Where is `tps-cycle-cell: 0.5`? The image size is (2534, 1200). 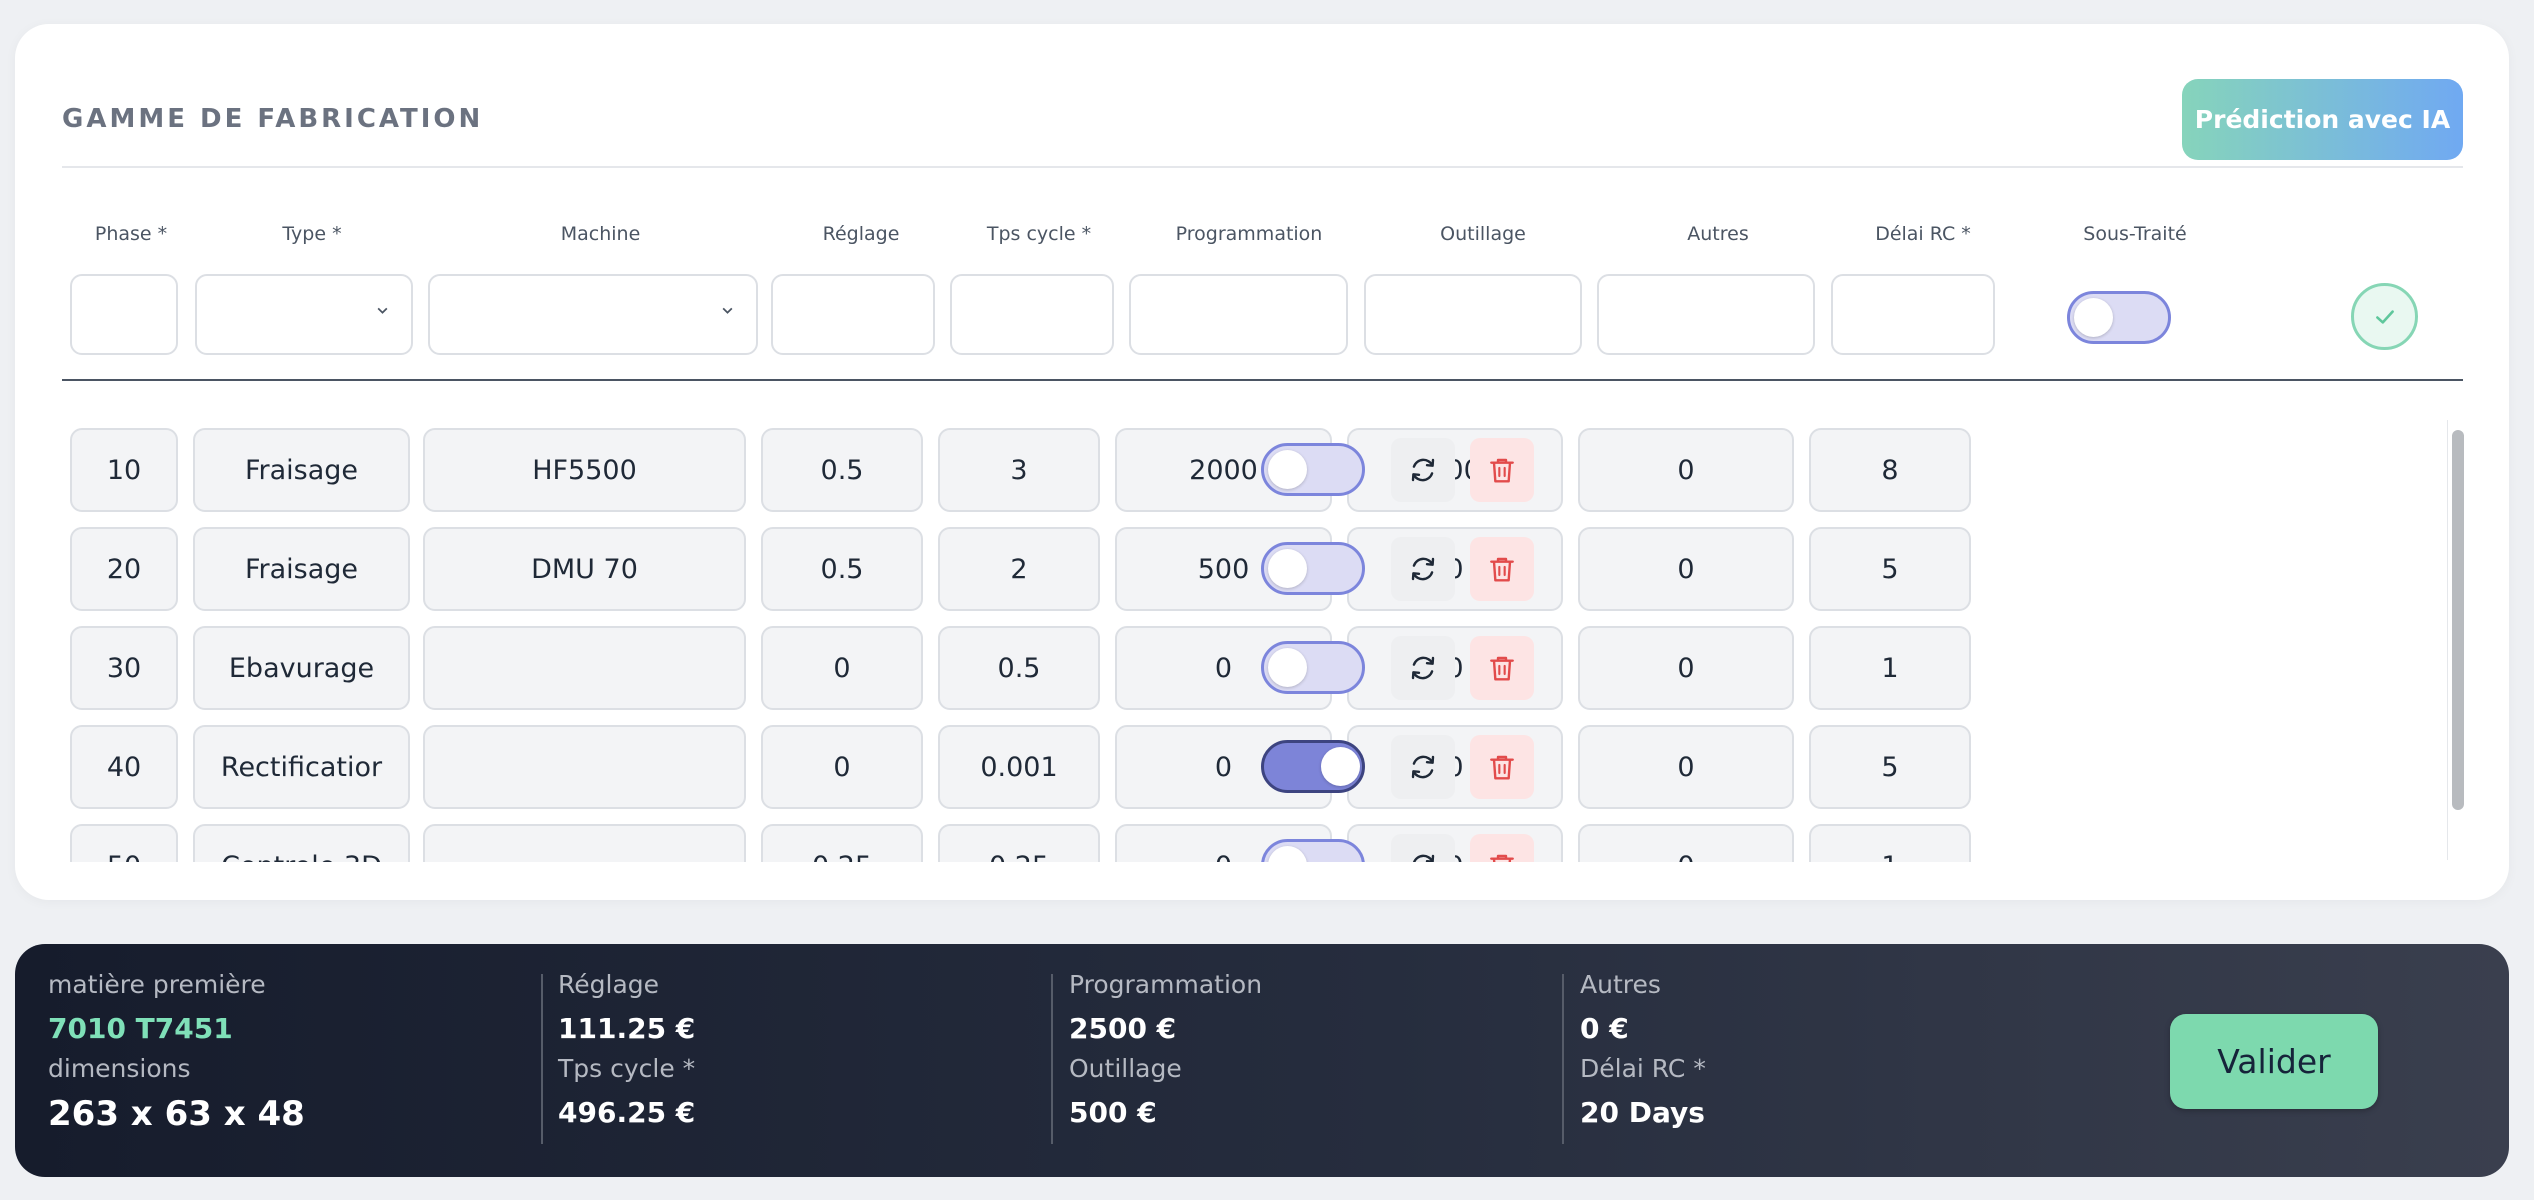 tps-cycle-cell: 0.5 is located at coordinates (1019, 668).